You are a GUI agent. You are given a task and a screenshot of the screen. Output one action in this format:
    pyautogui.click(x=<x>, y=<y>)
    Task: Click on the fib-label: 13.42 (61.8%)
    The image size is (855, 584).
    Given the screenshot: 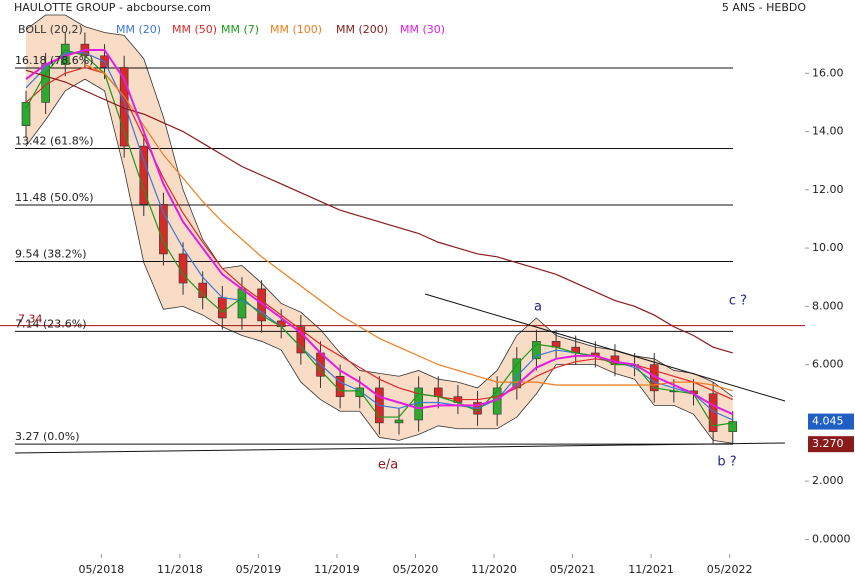 What is the action you would take?
    pyautogui.click(x=54, y=140)
    